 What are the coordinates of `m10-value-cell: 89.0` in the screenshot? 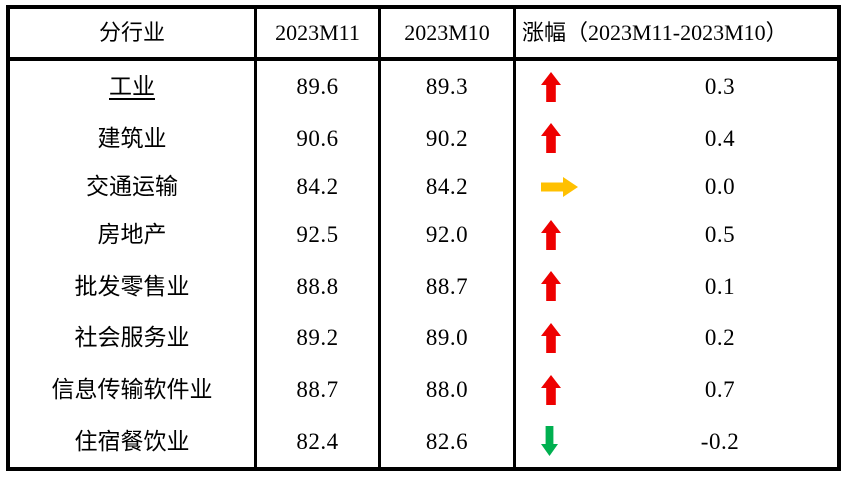 It's located at (448, 338).